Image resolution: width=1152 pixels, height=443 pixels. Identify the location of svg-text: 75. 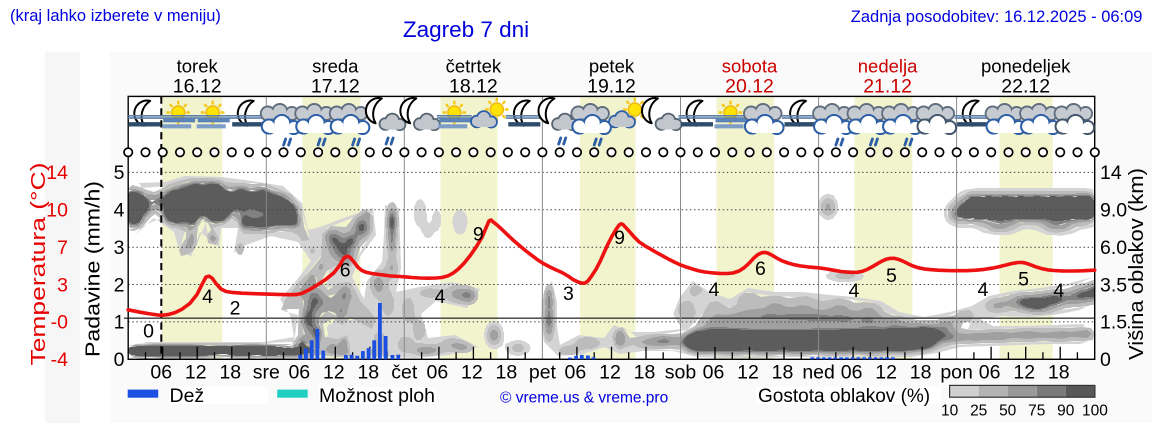
(1036, 411).